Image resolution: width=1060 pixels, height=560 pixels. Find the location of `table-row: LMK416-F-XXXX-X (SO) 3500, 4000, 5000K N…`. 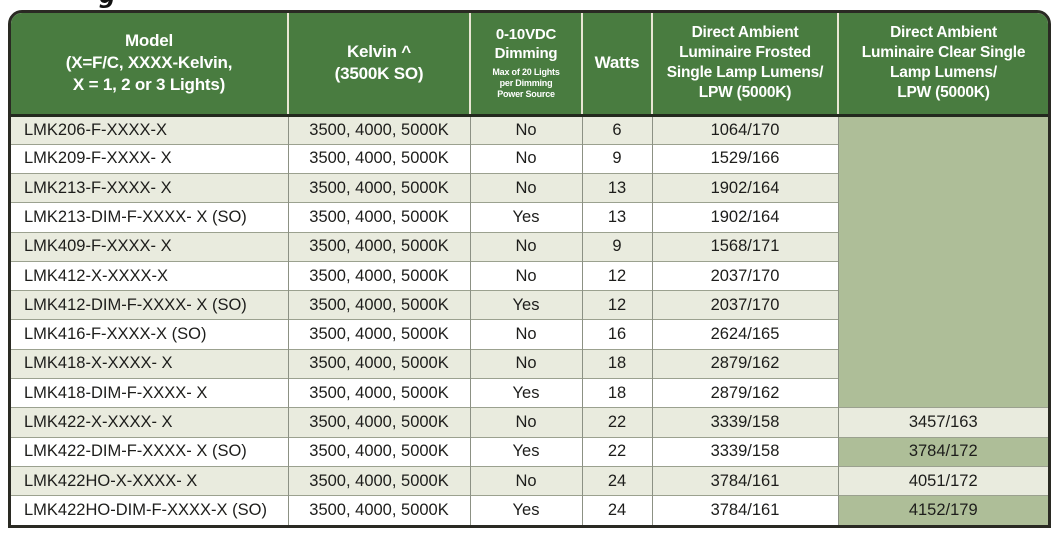

table-row: LMK416-F-XXXX-X (SO) 3500, 4000, 5000K N… is located at coordinates (529, 334).